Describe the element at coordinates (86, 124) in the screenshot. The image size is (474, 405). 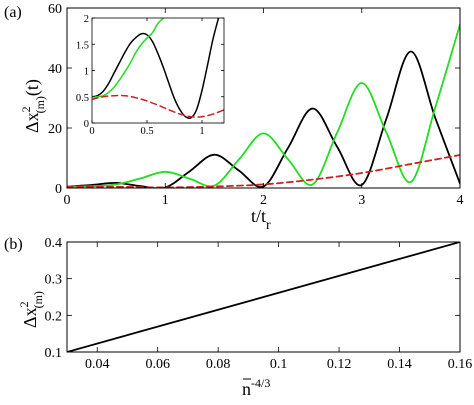
I see `inset-ytick-label: 0` at that location.